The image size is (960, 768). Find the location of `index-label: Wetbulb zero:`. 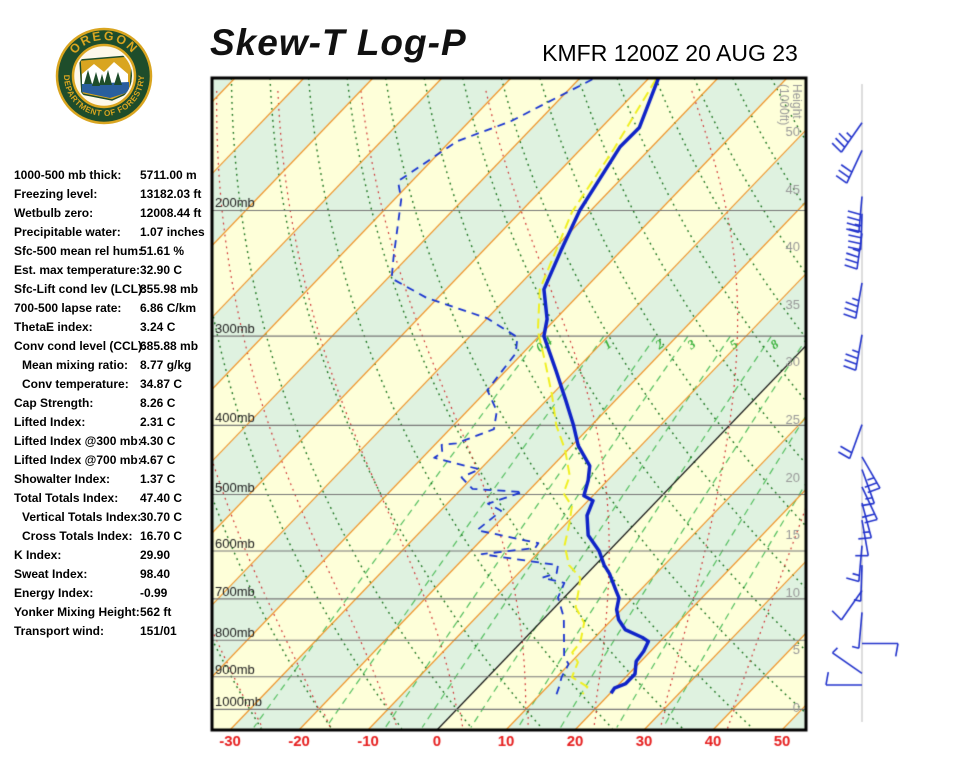

index-label: Wetbulb zero: is located at coordinates (54, 213).